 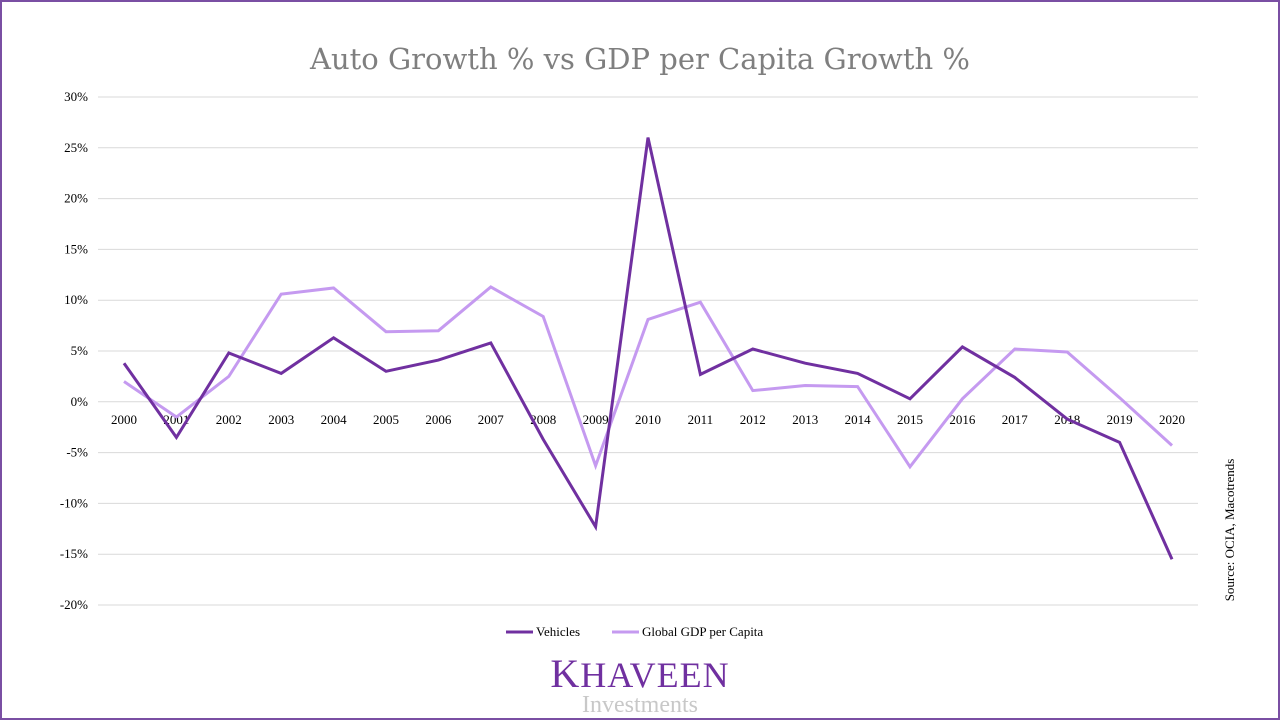 What do you see at coordinates (962, 419) in the screenshot?
I see `x-tick-label: 2016` at bounding box center [962, 419].